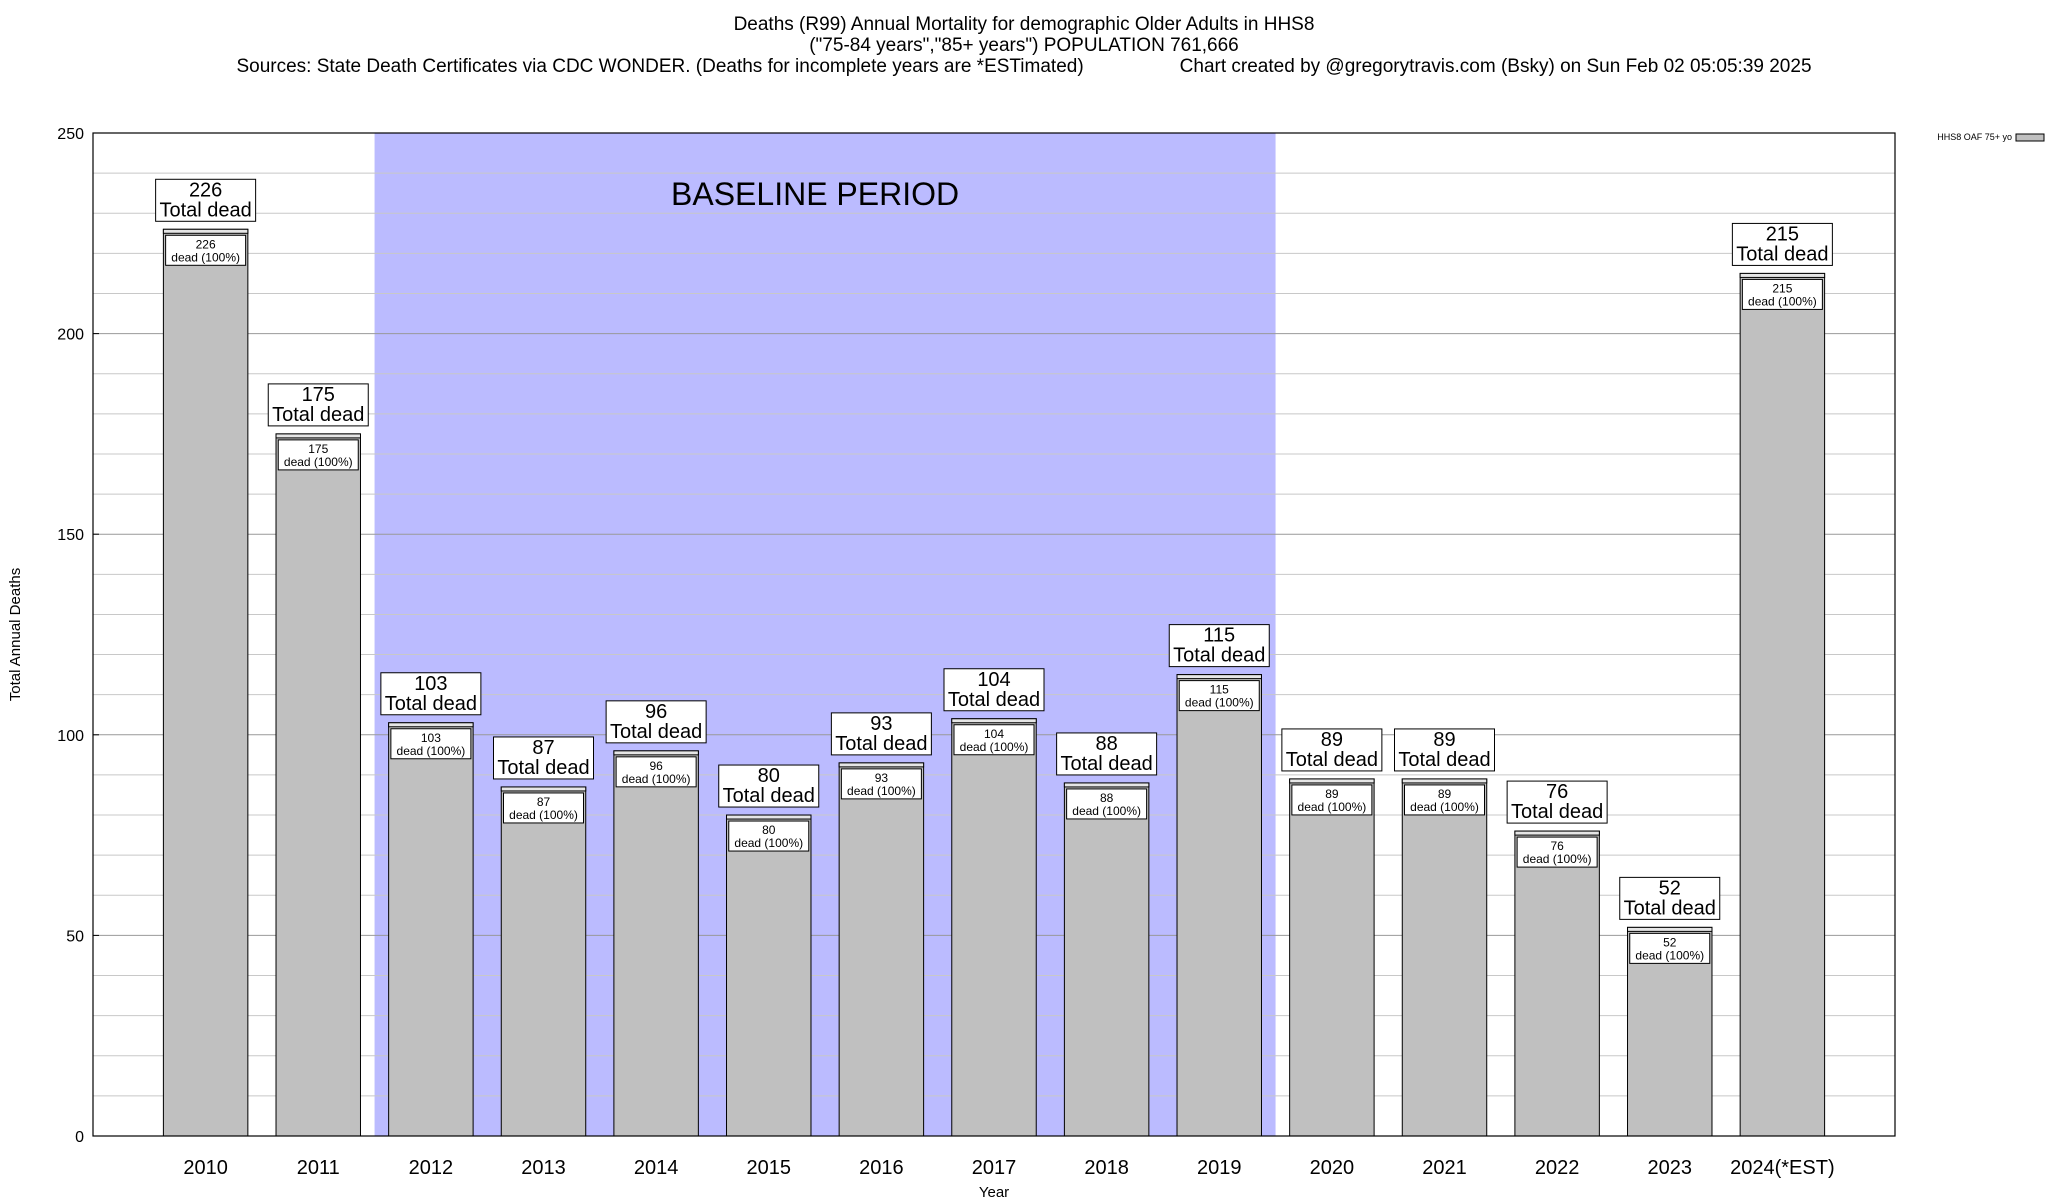  What do you see at coordinates (205, 190) in the screenshot?
I see `bar-total-value: 226` at bounding box center [205, 190].